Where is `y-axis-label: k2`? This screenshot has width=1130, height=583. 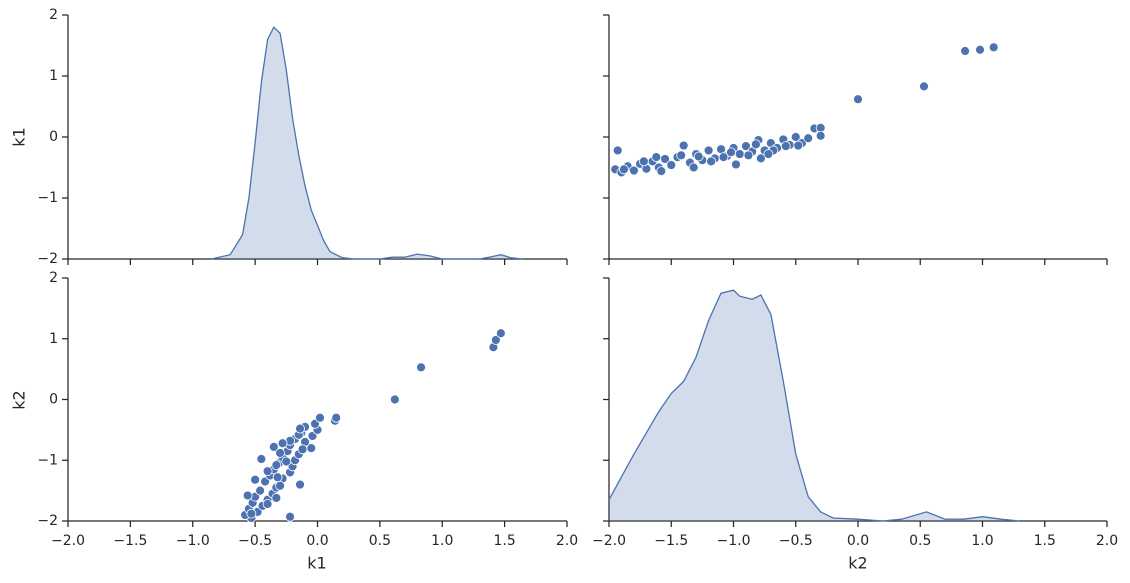 y-axis-label: k2 is located at coordinates (19, 399).